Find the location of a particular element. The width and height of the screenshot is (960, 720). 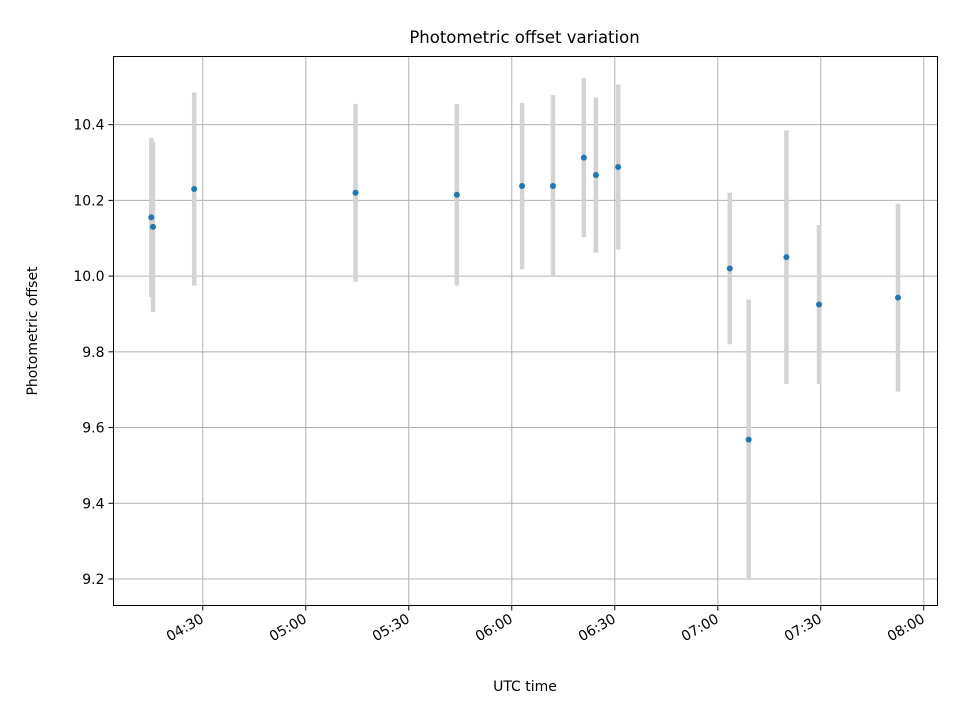

y-tick-label: 10.0 is located at coordinates (88, 277).